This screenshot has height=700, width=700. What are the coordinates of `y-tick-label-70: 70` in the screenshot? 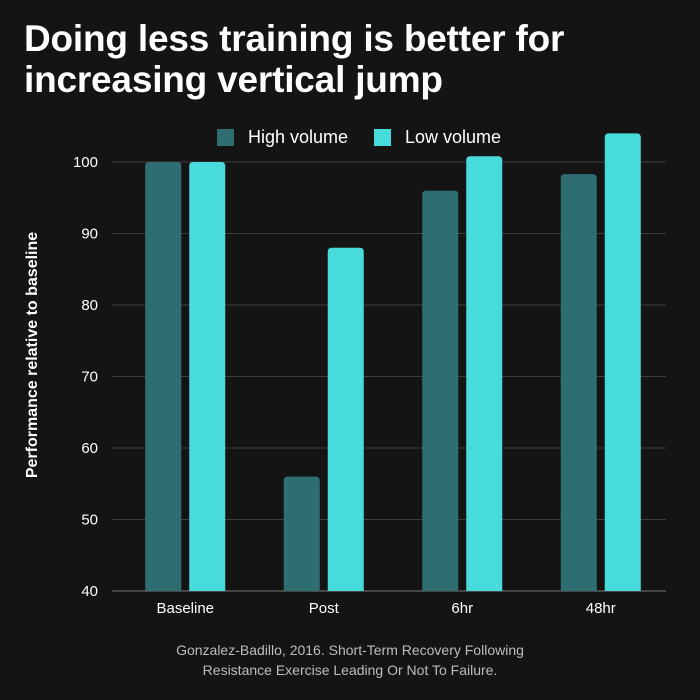 It's located at (89, 377).